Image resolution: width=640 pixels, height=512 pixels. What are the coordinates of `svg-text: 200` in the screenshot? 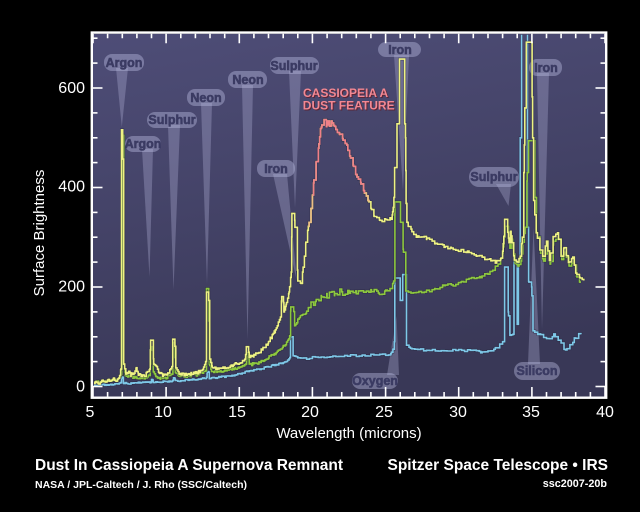 It's located at (71, 287).